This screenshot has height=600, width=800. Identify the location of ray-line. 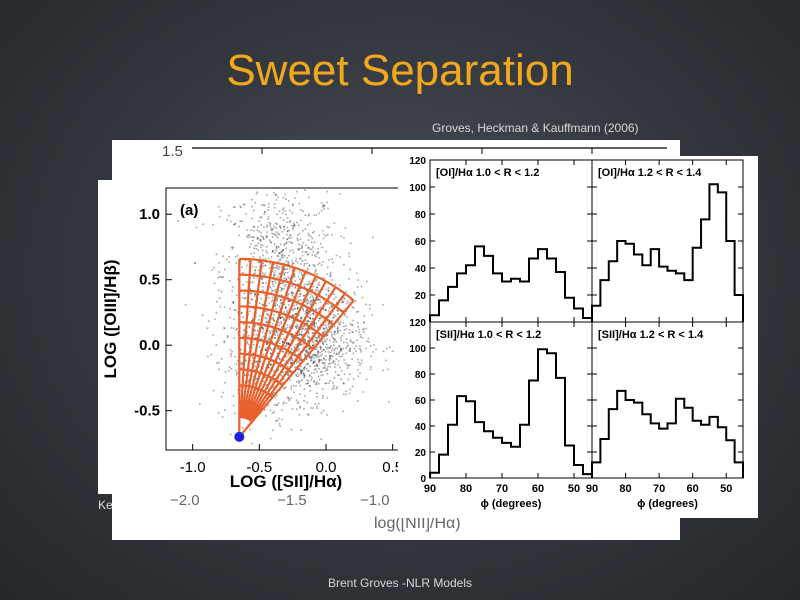
(281, 347).